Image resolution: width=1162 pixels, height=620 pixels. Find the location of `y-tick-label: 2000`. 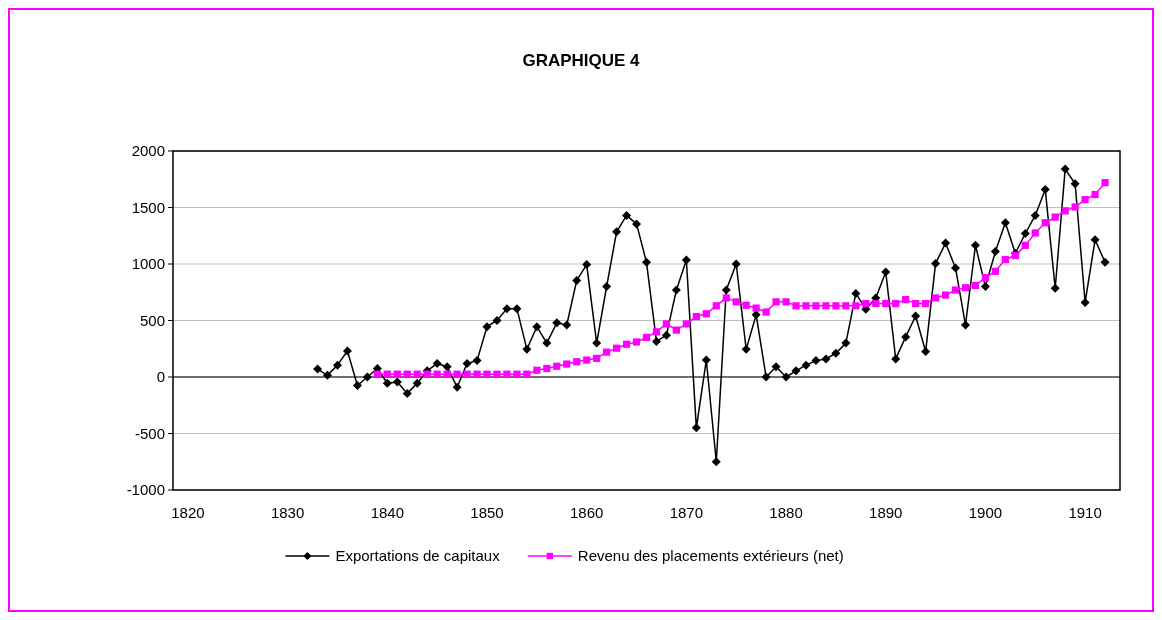

y-tick-label: 2000 is located at coordinates (148, 151).